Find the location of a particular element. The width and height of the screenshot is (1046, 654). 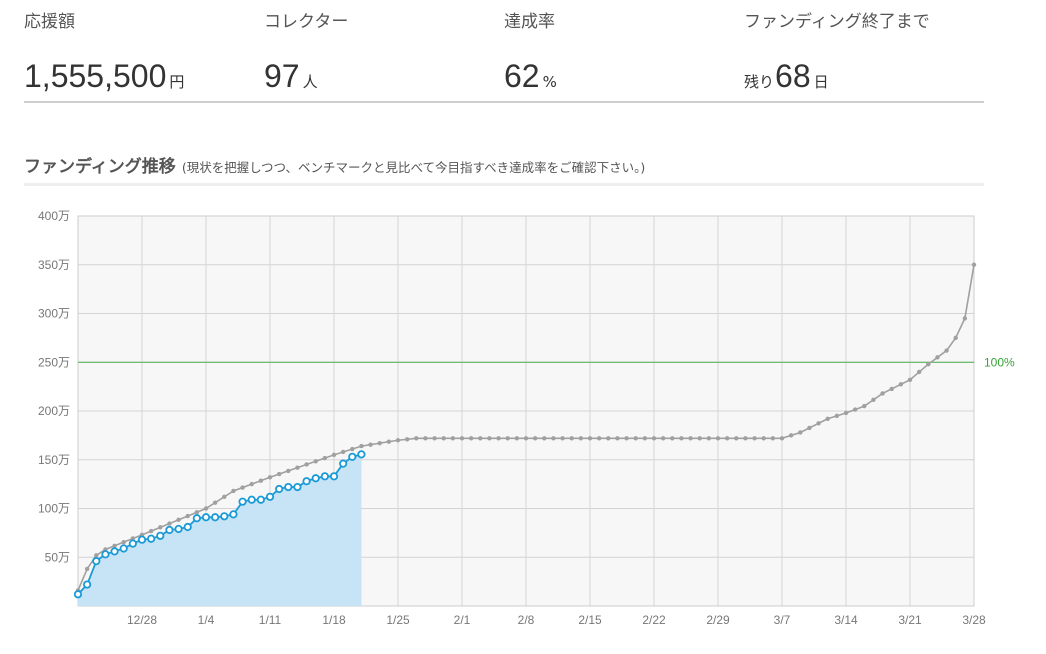

x-tick-label: 12/28 is located at coordinates (142, 620).